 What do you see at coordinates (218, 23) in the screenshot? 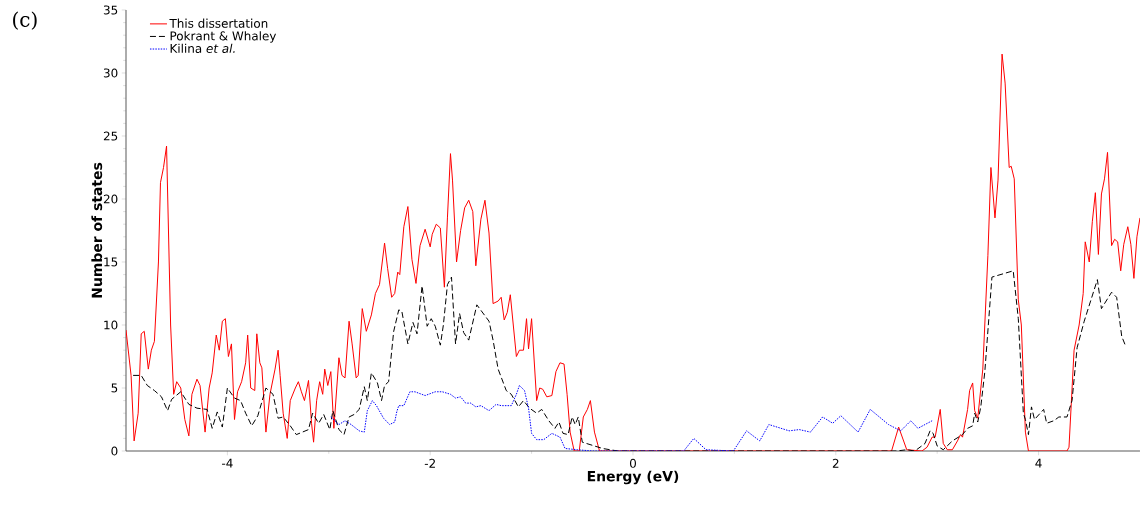
I see `legend-label: This dissertation` at bounding box center [218, 23].